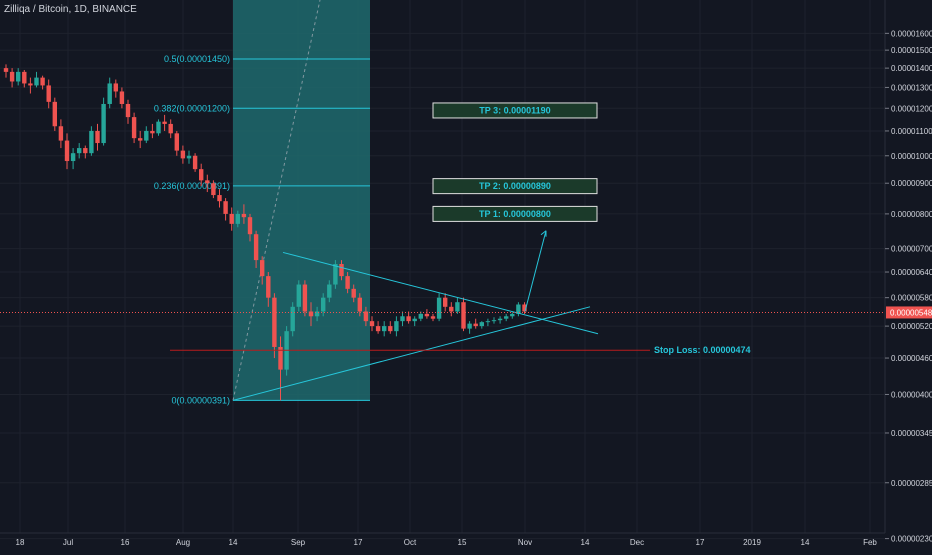 The width and height of the screenshot is (932, 555). Describe the element at coordinates (911, 87) in the screenshot. I see `y-tick-label: 0.00001300` at that location.